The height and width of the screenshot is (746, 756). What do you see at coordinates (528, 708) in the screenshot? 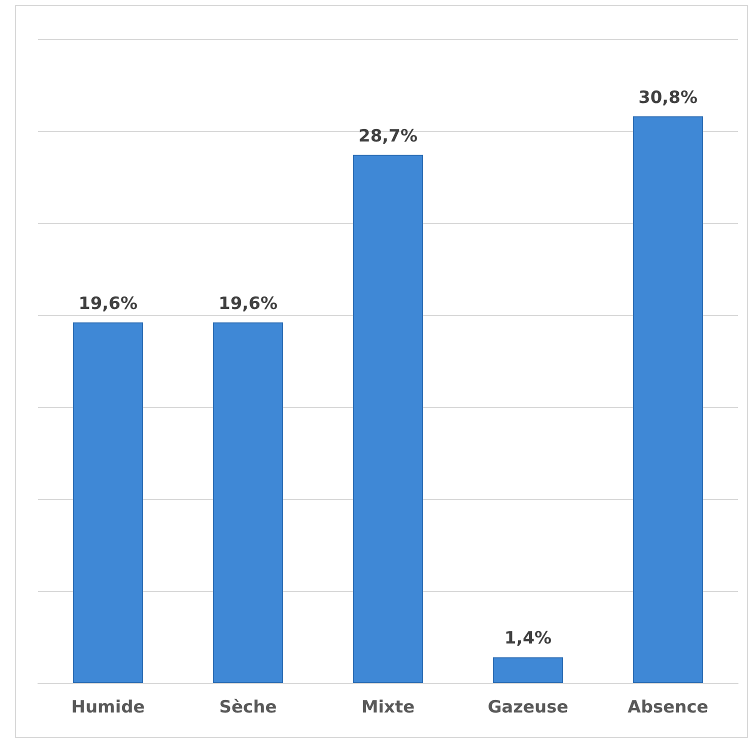
I see `x-tick-label: Gazeuse` at bounding box center [528, 708].